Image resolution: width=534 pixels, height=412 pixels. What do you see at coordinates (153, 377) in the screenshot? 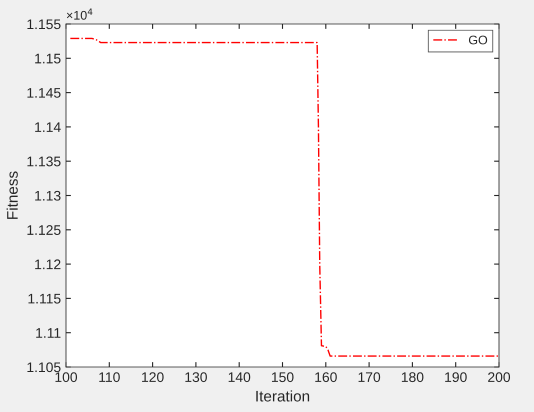
I see `x-tick-label: 120` at bounding box center [153, 377].